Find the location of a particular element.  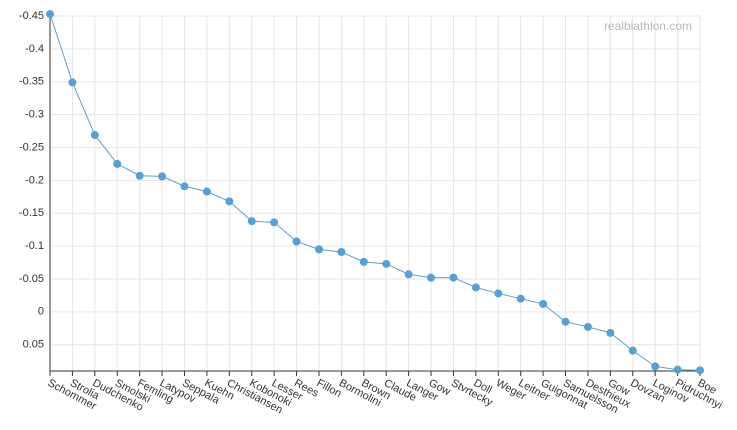

watermark: realbiathlon.com is located at coordinates (648, 26).